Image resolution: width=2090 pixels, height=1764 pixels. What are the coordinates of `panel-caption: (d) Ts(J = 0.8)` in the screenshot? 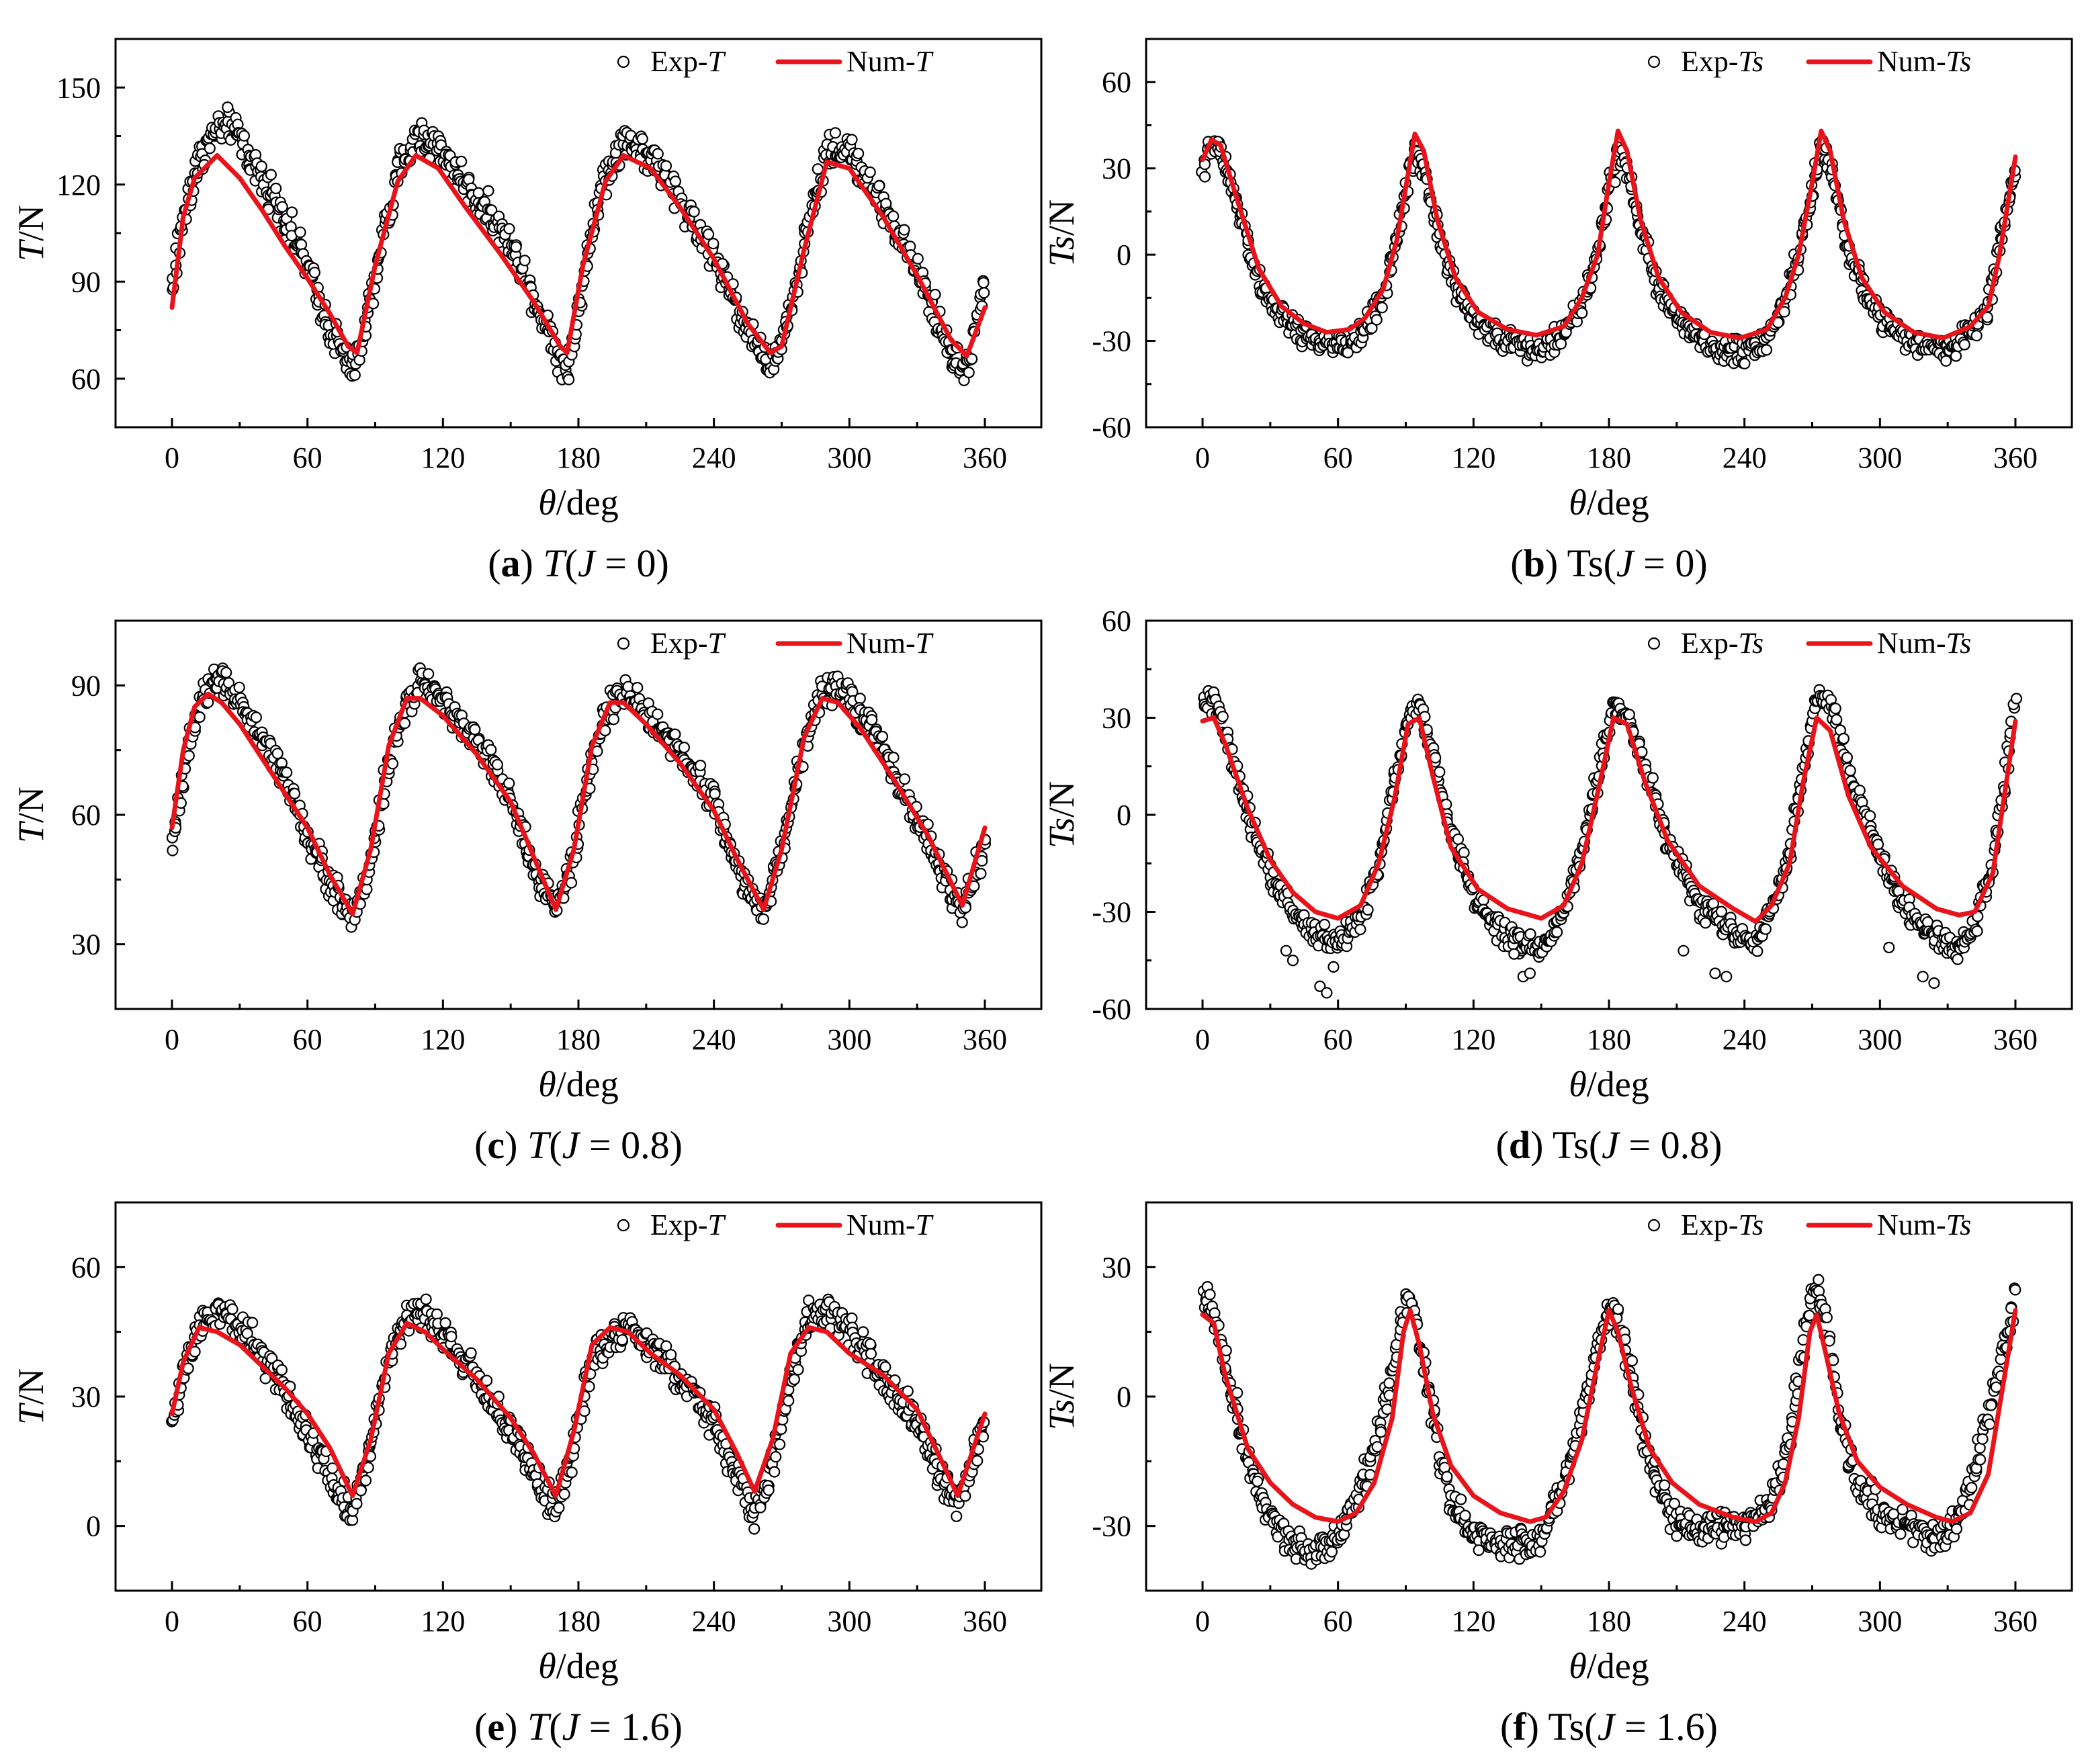 It's located at (1609, 1145).